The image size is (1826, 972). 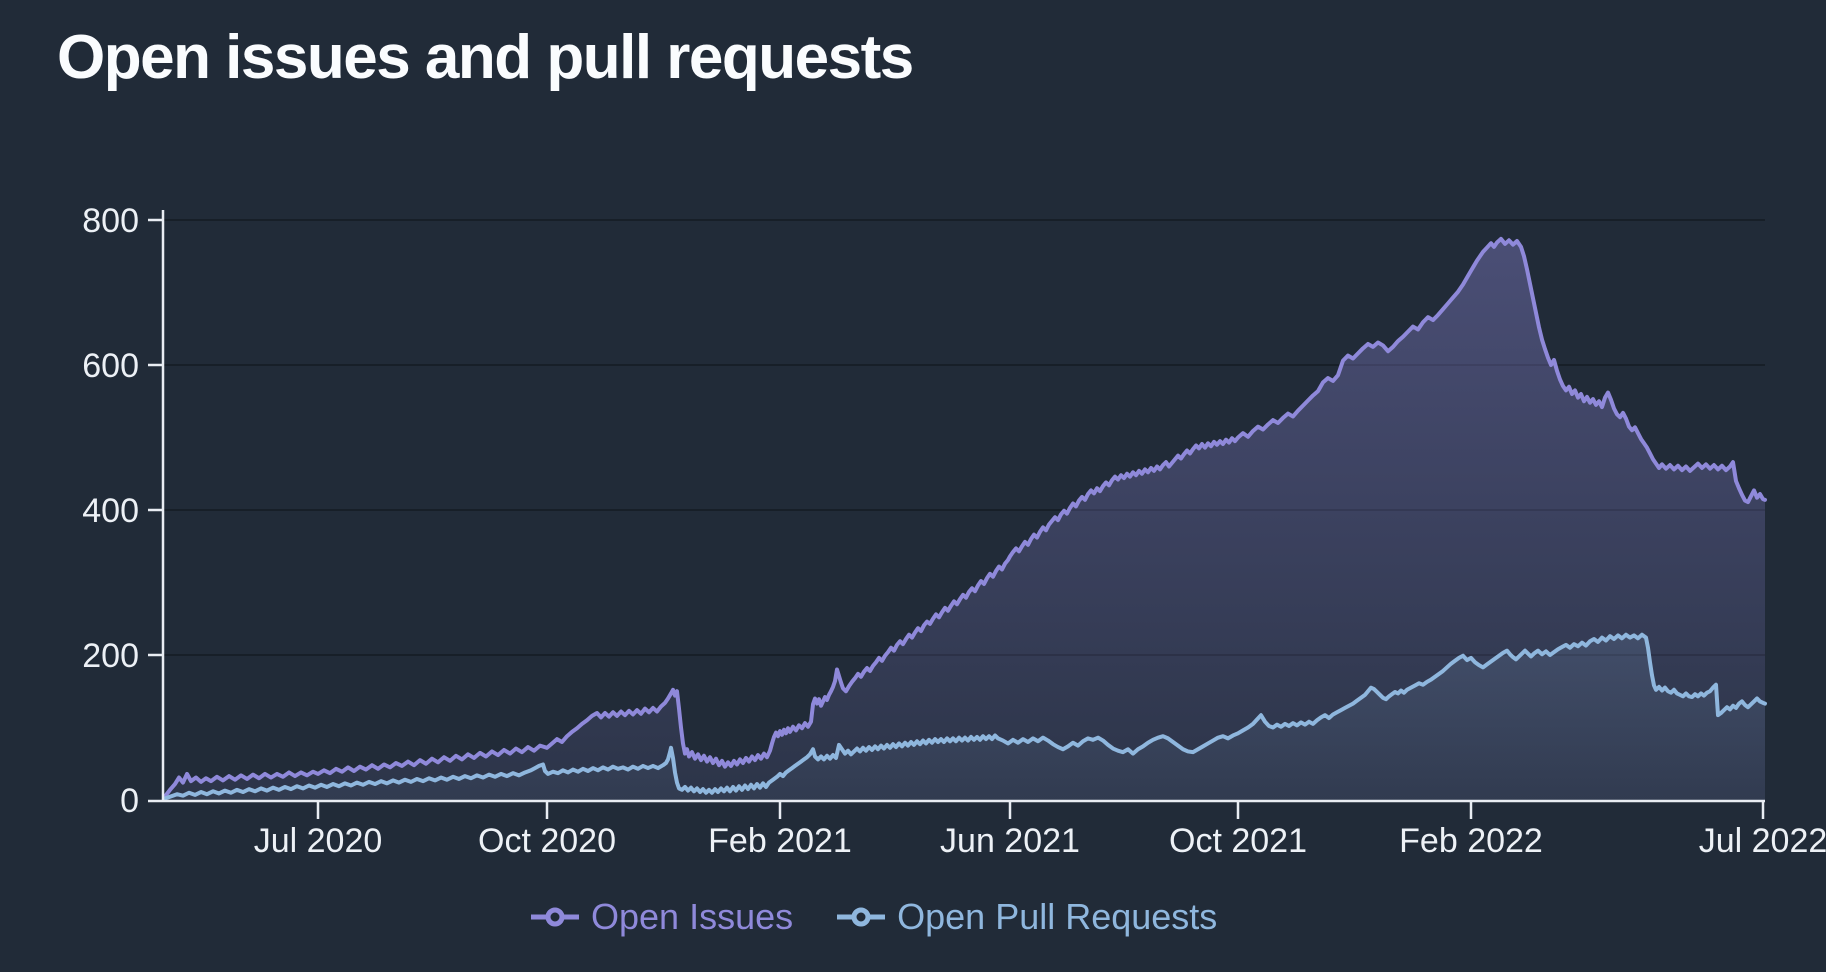 I want to click on legend: Open Issues Open Pull Requests, so click(x=874, y=917).